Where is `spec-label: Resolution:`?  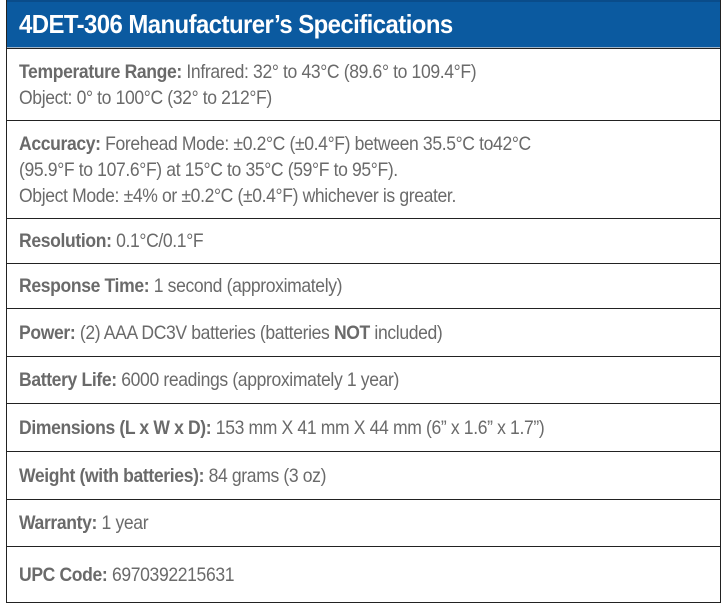 spec-label: Resolution: is located at coordinates (65, 241).